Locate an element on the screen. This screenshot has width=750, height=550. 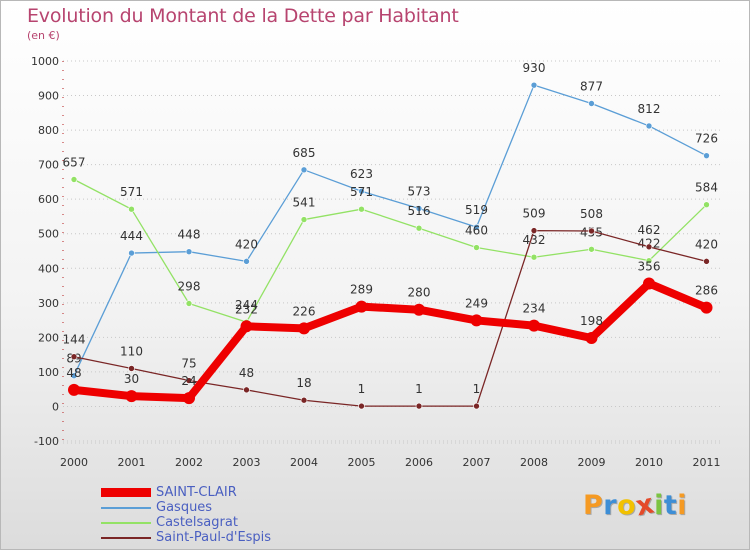
data-label: 509 is located at coordinates (534, 214).